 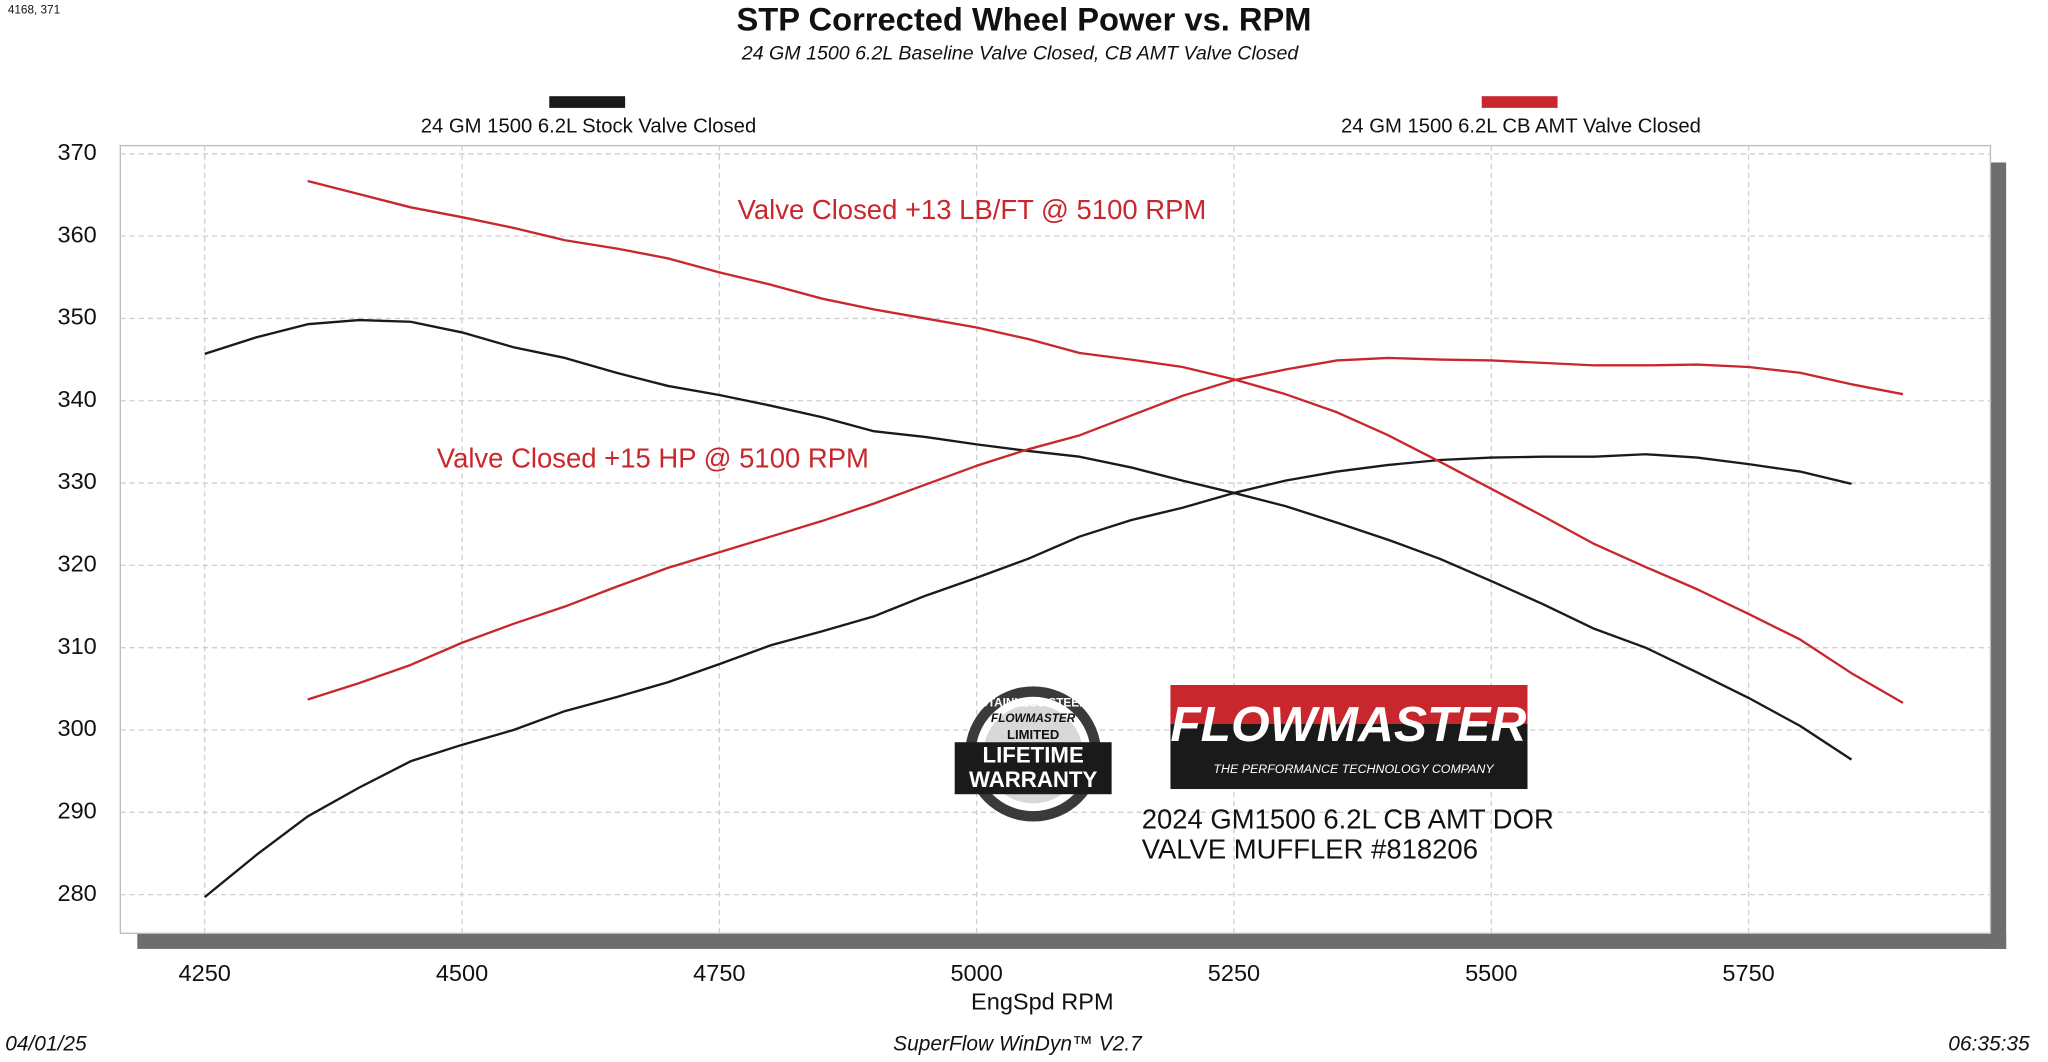 I want to click on y-tick-label: 320, so click(x=77, y=564).